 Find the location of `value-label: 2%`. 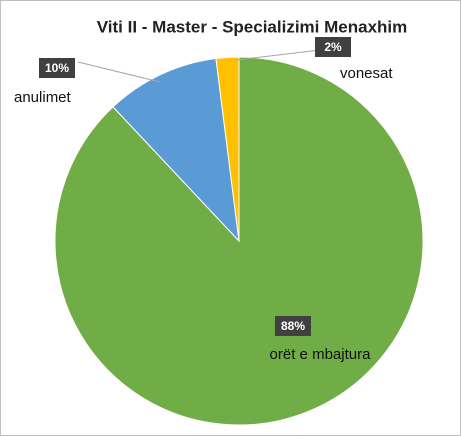

value-label: 2% is located at coordinates (333, 47).